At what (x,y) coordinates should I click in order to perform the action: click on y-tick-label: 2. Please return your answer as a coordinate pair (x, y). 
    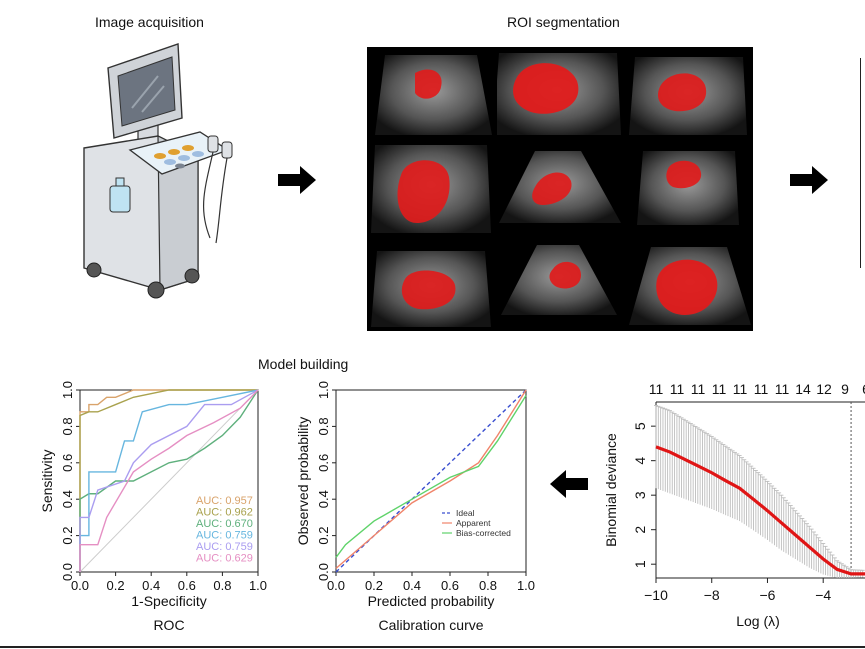
    Looking at the image, I should click on (640, 530).